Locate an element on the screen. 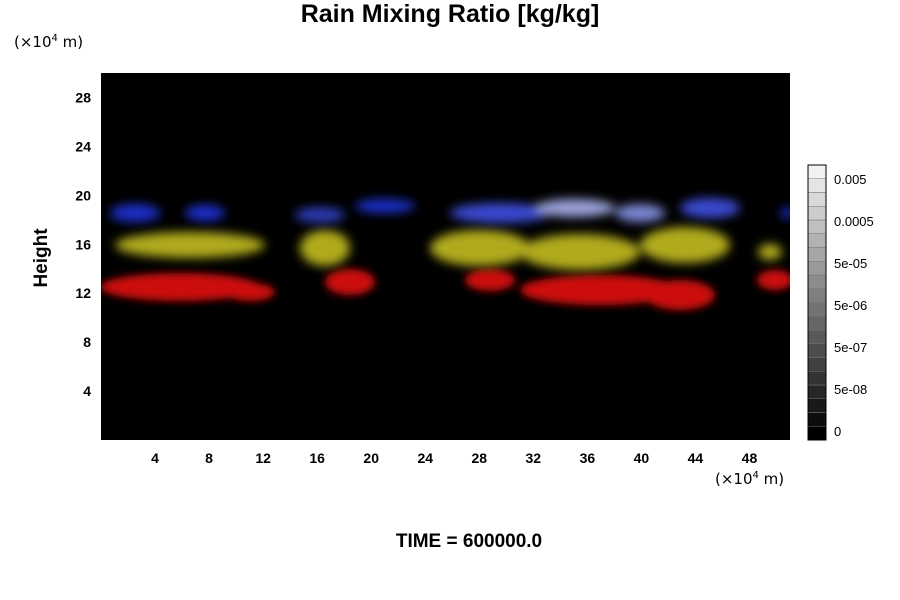 This screenshot has width=900, height=600. y-tick-label: 28 is located at coordinates (83, 97).